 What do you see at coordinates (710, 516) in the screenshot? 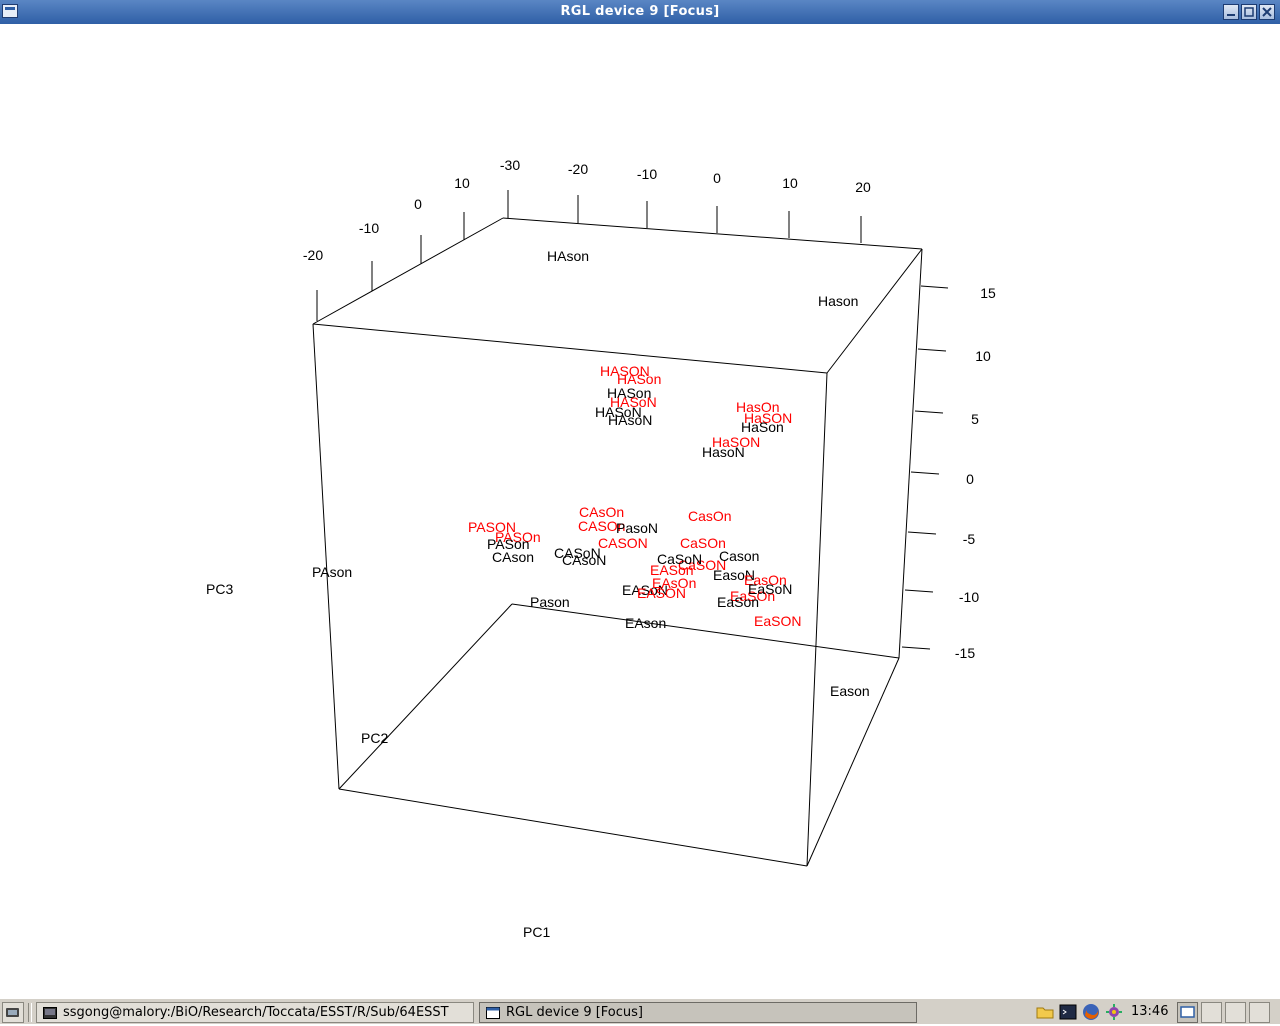
I see `sample-label: CasOn` at bounding box center [710, 516].